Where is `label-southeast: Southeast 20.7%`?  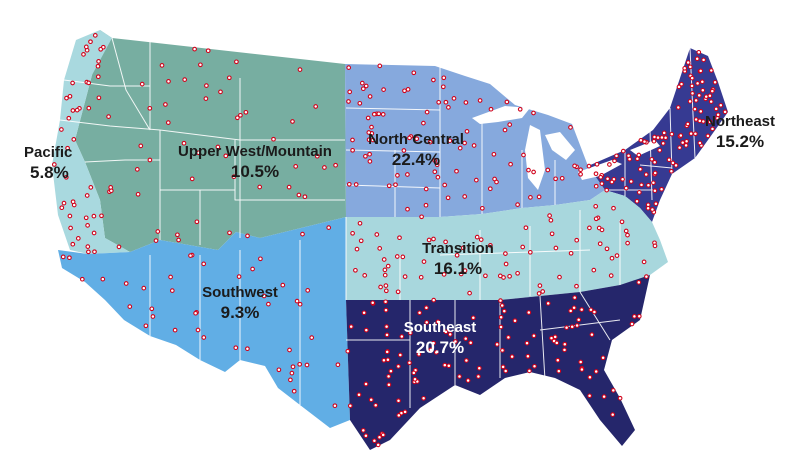 label-southeast: Southeast 20.7% is located at coordinates (440, 338).